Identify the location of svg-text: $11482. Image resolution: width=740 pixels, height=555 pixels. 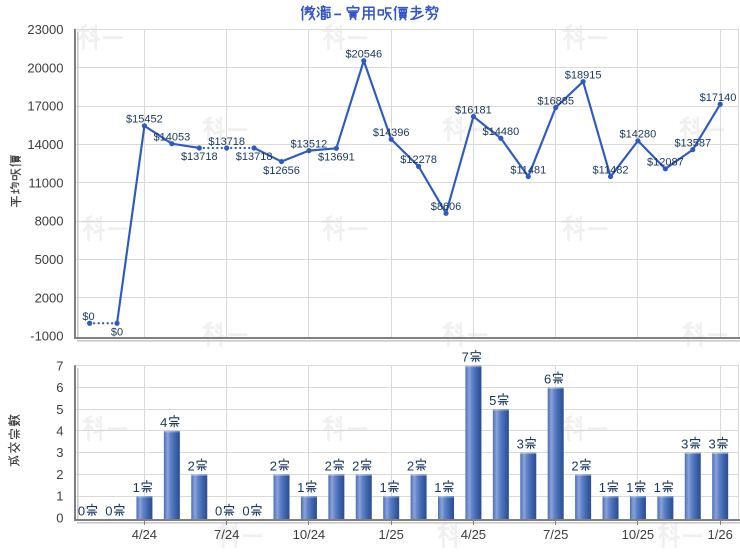
(611, 170).